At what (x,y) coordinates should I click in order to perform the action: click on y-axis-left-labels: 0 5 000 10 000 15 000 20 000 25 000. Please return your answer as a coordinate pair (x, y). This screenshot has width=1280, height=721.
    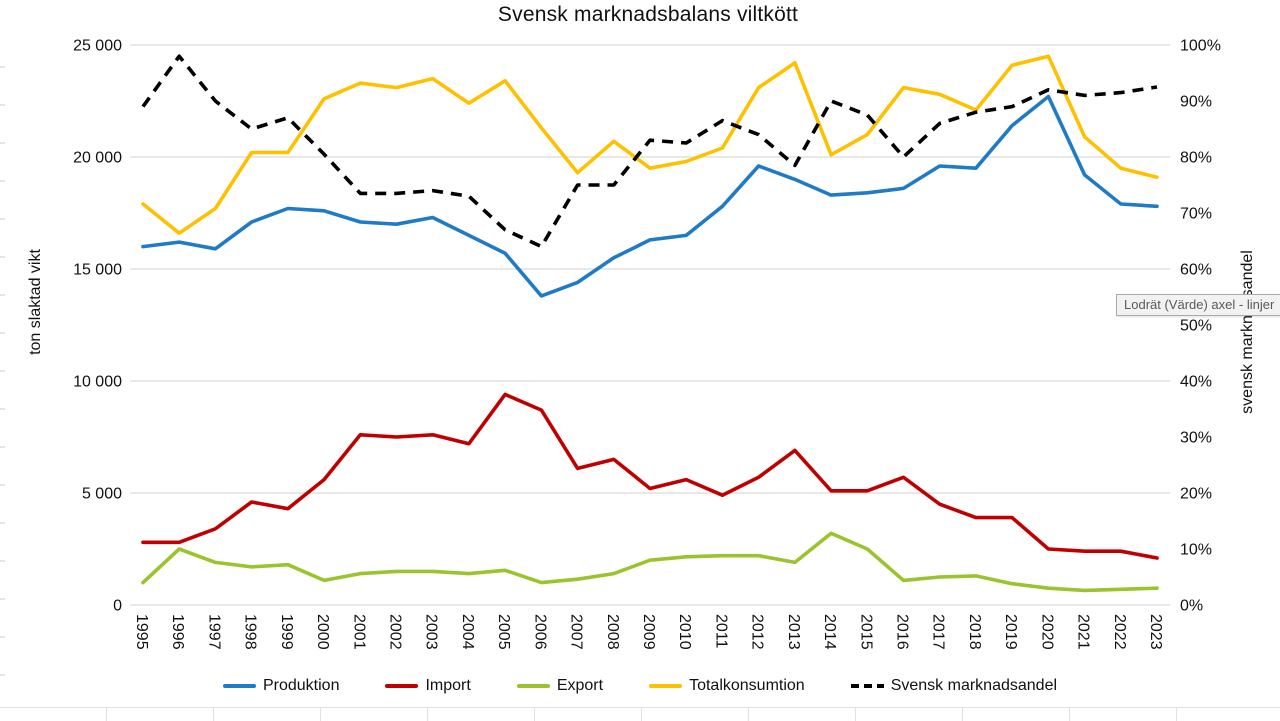
    Looking at the image, I should click on (97, 326).